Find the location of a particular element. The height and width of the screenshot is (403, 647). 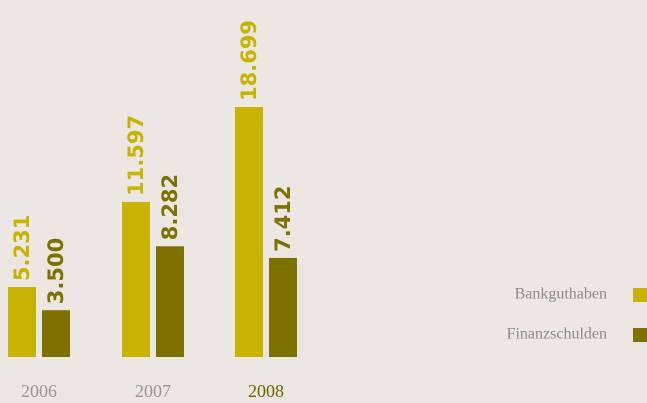

value-label: 8.282 is located at coordinates (170, 207).